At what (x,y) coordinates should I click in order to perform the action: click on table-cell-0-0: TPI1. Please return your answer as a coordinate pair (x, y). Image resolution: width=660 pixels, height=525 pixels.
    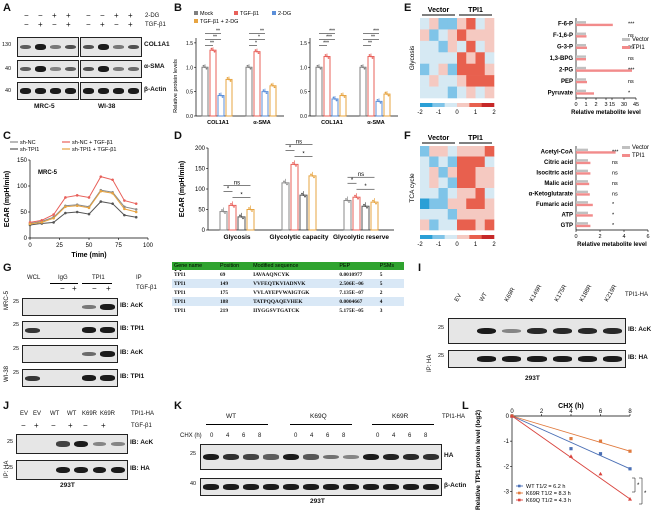
    Looking at the image, I should click on (180, 274).